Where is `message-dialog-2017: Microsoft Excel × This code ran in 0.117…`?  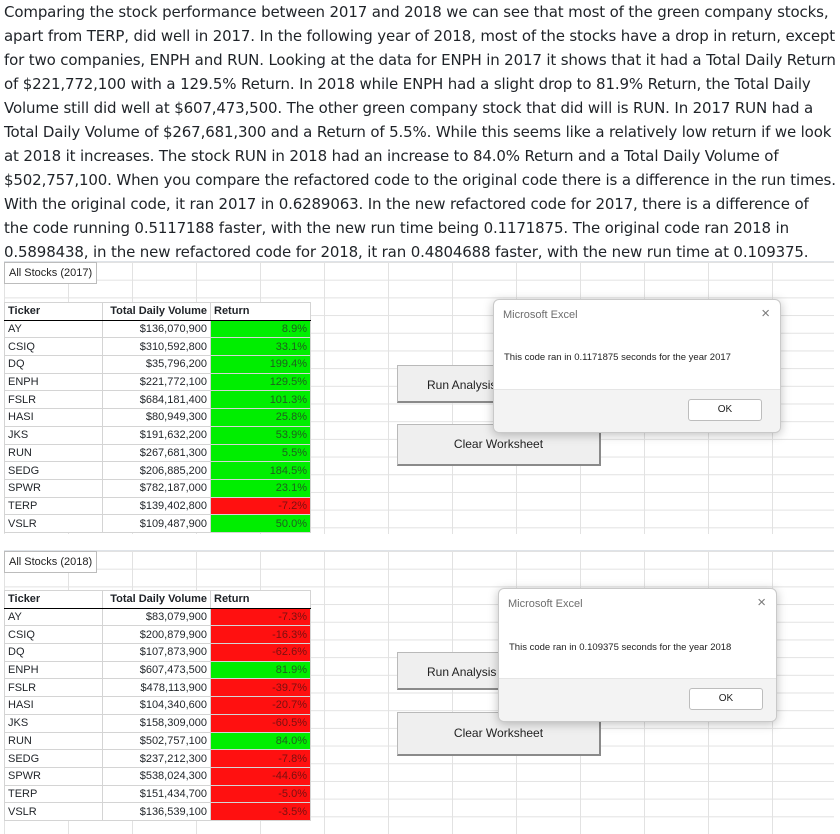
message-dialog-2017: Microsoft Excel × This code ran in 0.117… is located at coordinates (637, 366).